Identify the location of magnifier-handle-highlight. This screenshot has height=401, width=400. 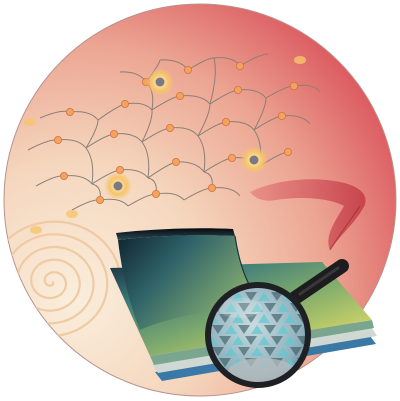
(319, 281).